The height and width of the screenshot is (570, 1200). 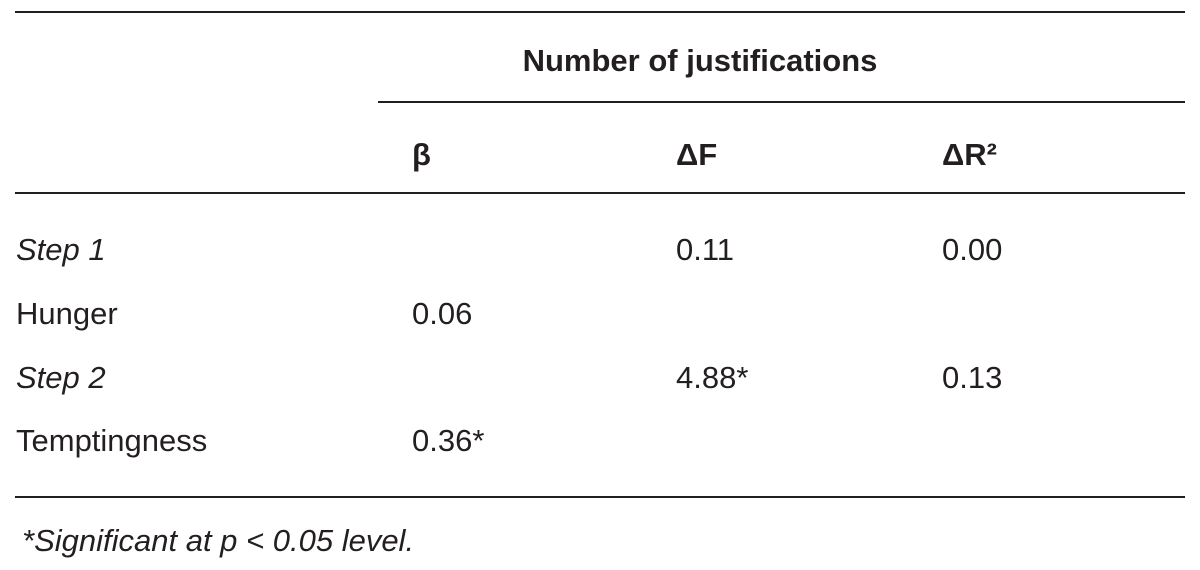 What do you see at coordinates (969, 154) in the screenshot?
I see `column-header: ΔR²` at bounding box center [969, 154].